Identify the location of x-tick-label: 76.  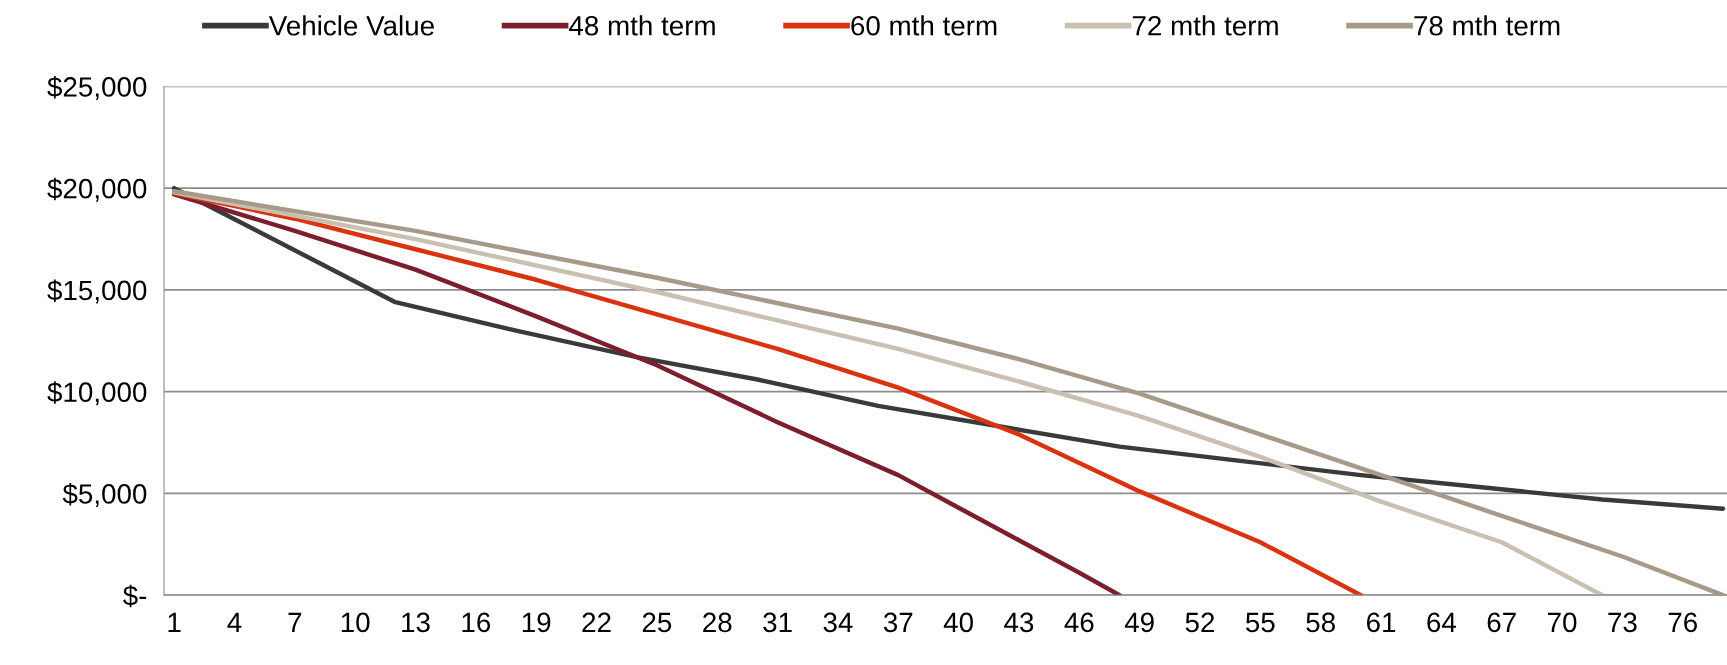
(1682, 622).